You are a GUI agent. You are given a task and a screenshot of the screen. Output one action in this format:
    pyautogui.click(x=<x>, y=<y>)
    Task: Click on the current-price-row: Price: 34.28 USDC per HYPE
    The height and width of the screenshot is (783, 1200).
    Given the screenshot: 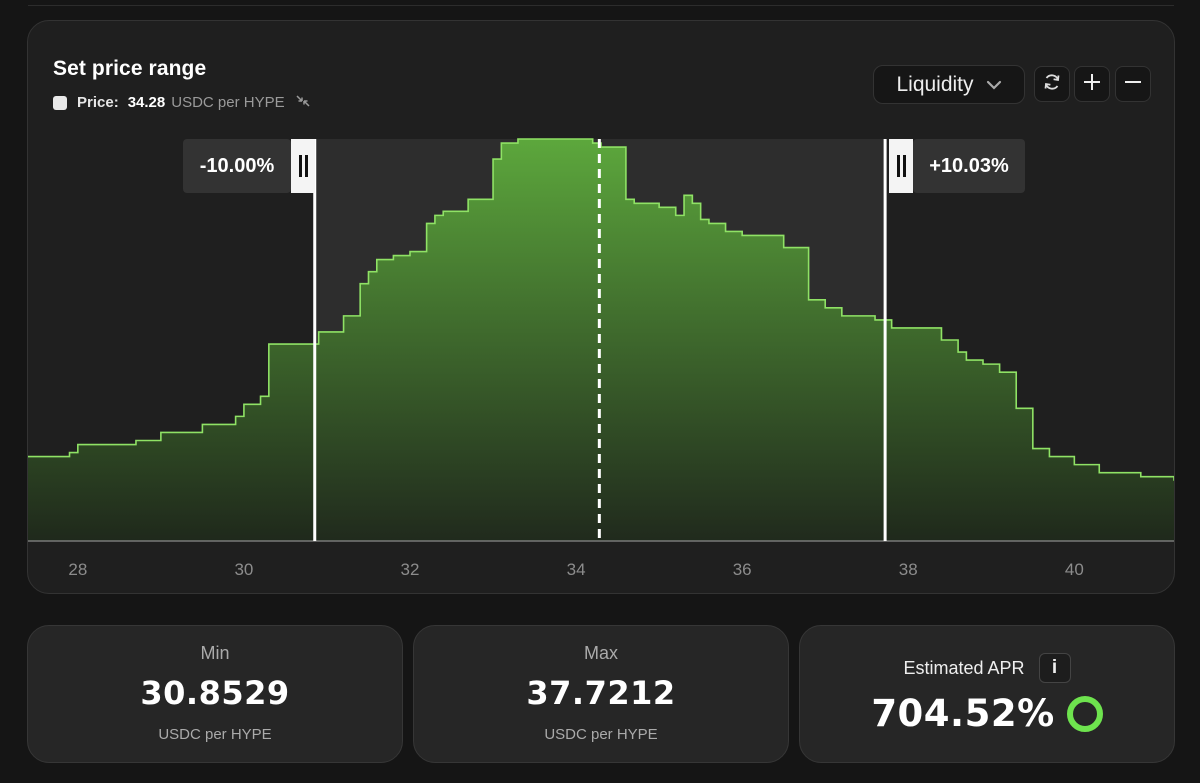 What is the action you would take?
    pyautogui.click(x=182, y=102)
    